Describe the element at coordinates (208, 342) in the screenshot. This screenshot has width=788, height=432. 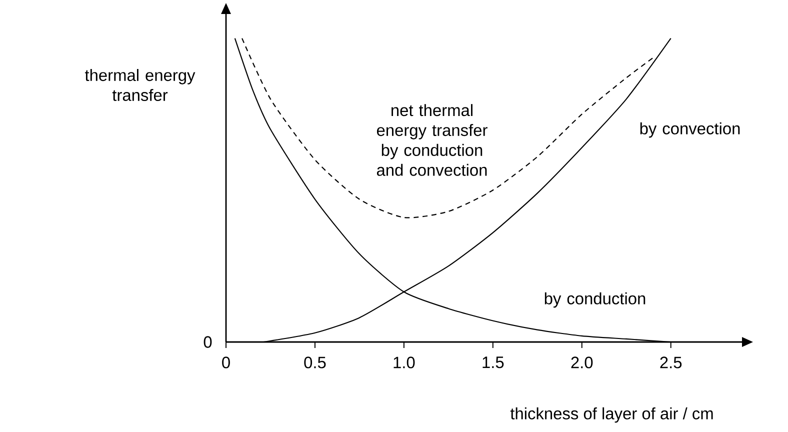
I see `text: 0` at that location.